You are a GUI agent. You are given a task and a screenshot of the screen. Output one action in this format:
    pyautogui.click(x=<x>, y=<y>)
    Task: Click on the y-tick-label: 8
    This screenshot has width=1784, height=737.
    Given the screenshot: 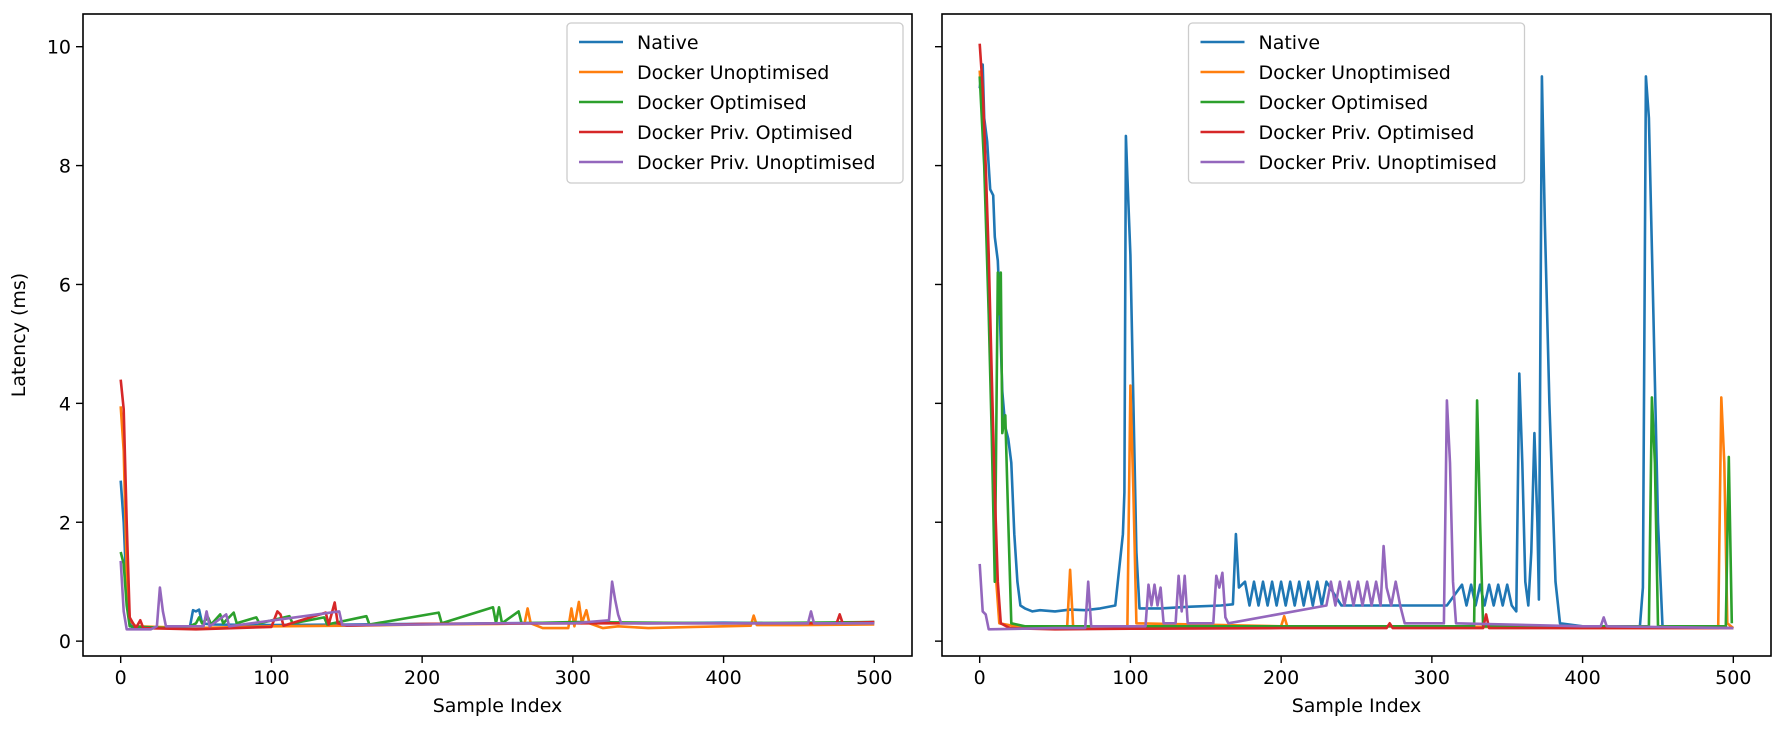 What is the action you would take?
    pyautogui.click(x=65, y=167)
    